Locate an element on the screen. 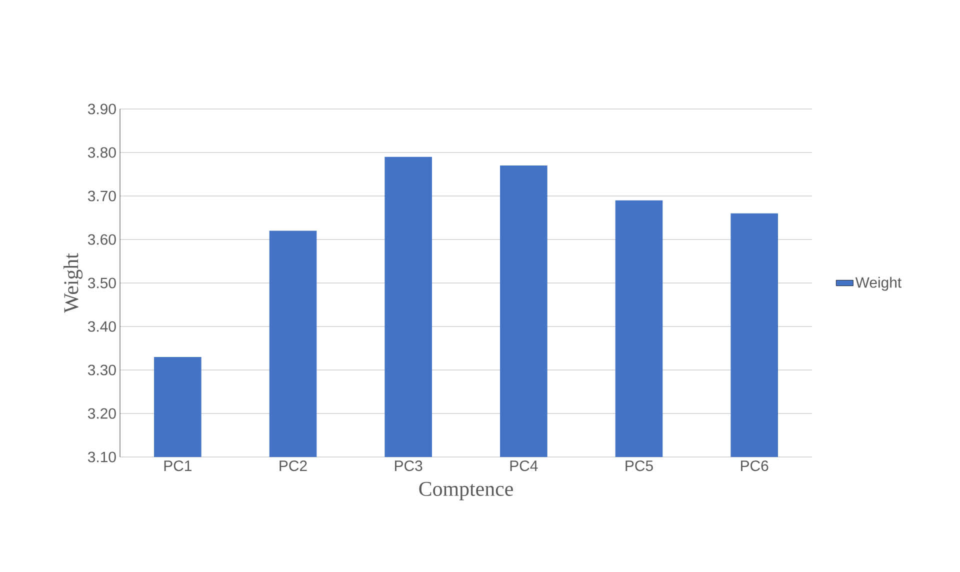 This screenshot has height=572, width=960. y-tick-label: 3.10 is located at coordinates (102, 457).